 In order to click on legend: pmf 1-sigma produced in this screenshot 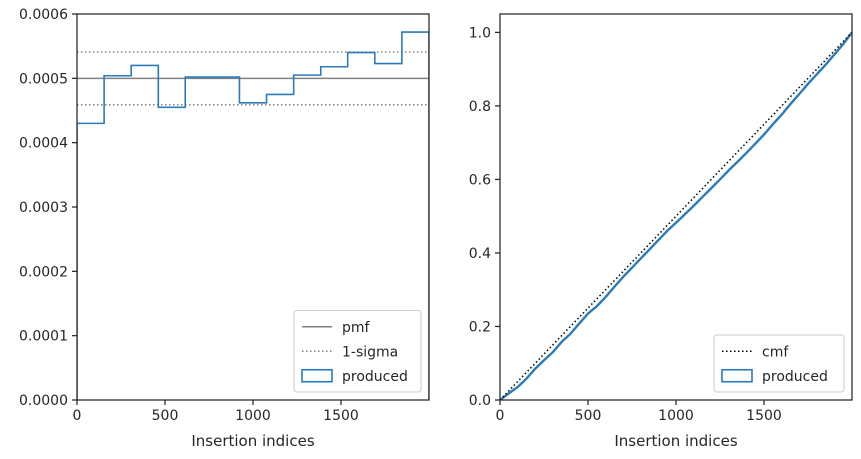, I will do `click(357, 351)`.